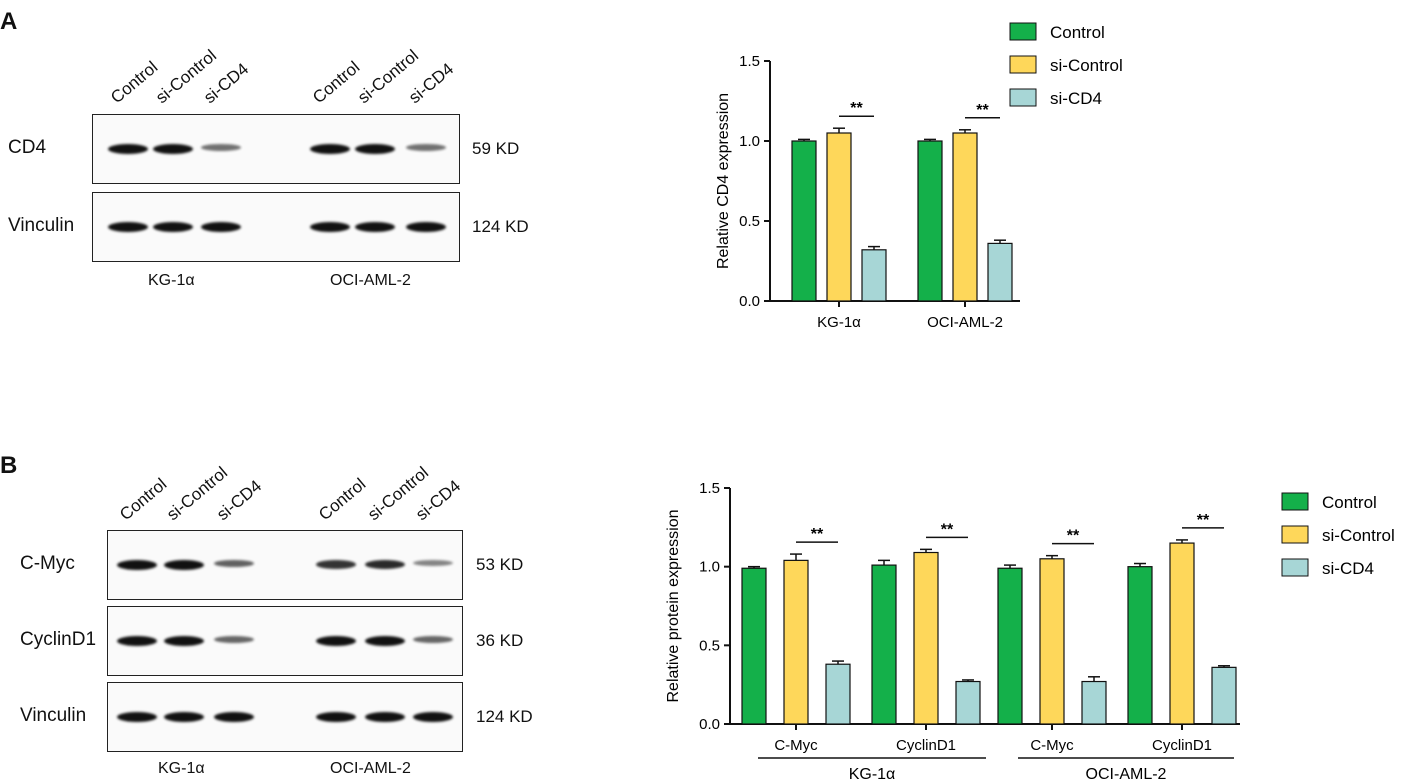 The image size is (1410, 783). Describe the element at coordinates (58, 639) in the screenshot. I see `protein-label: CyclinD1` at that location.